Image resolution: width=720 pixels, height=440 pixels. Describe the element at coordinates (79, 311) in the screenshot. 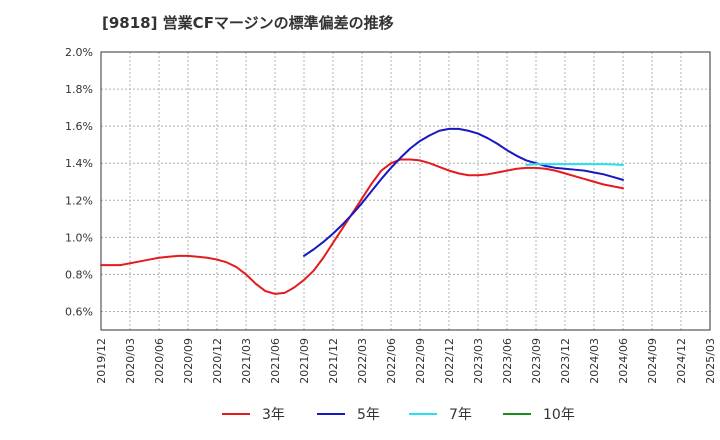

I see `y-tick-label: 0.6%` at that location.